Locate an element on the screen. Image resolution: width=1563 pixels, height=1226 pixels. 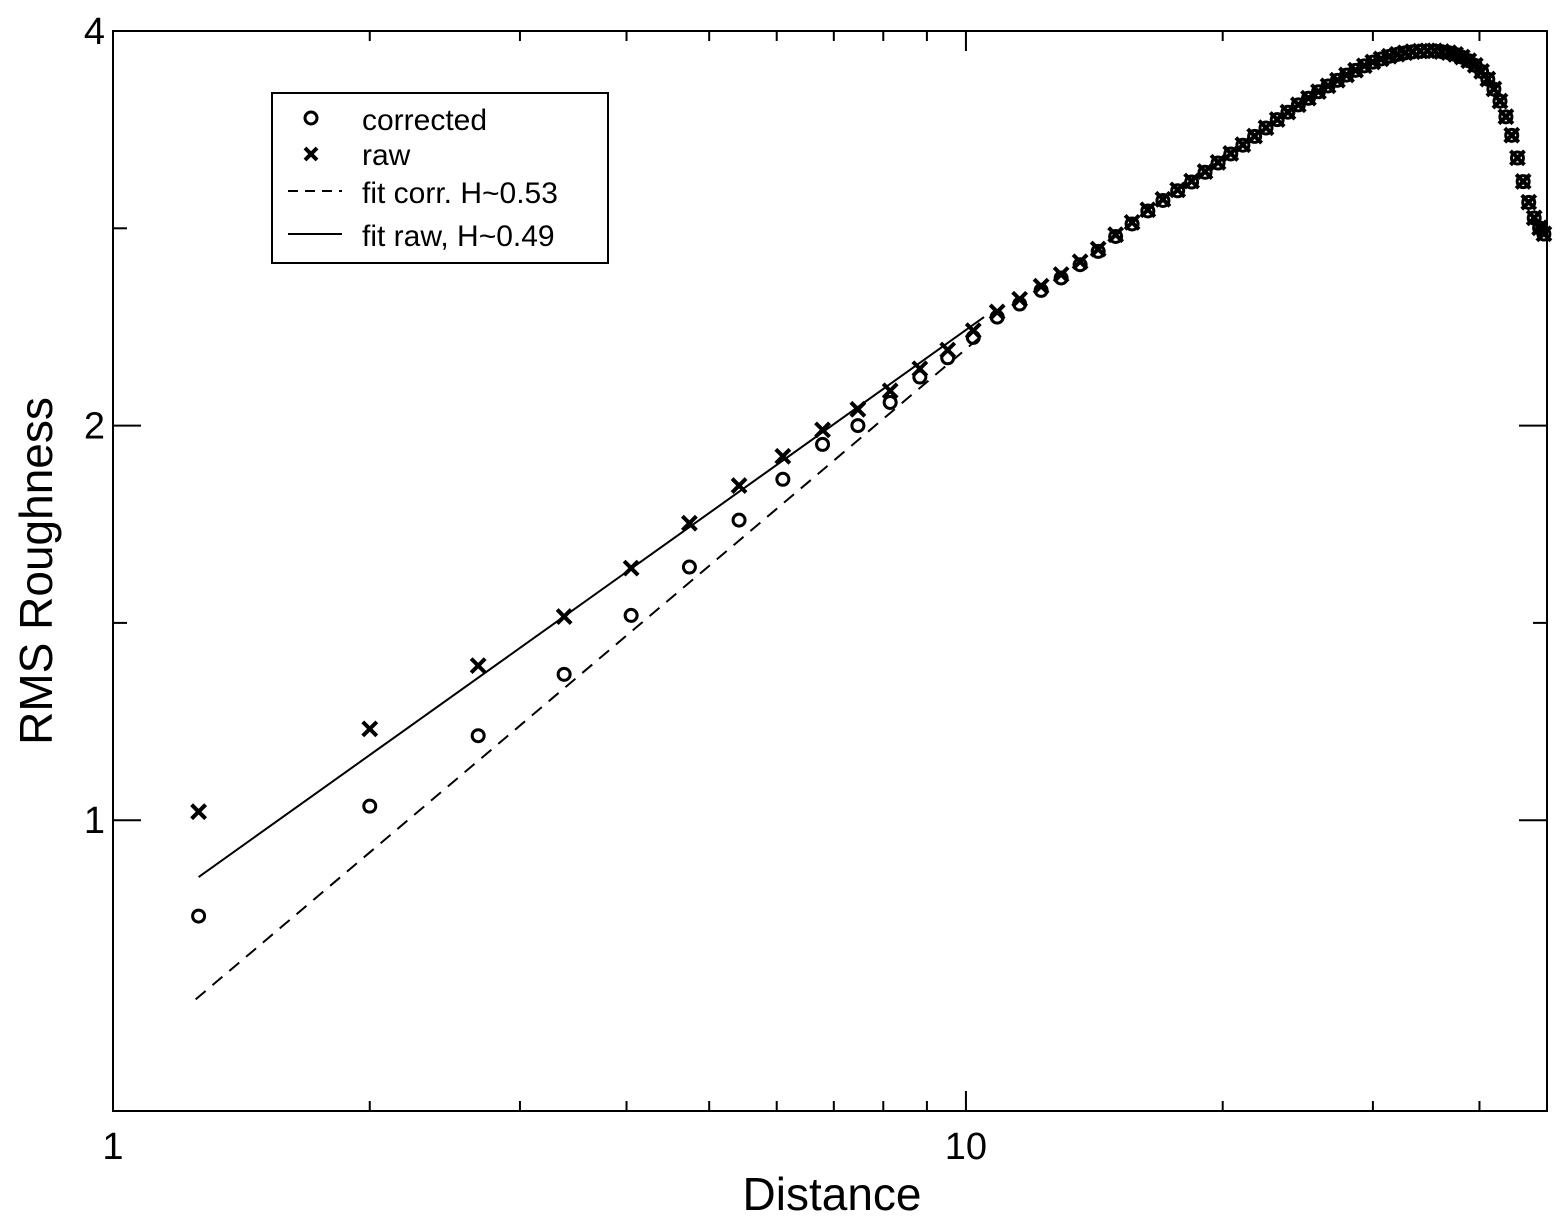
legend-raw-label: raw is located at coordinates (386, 155).